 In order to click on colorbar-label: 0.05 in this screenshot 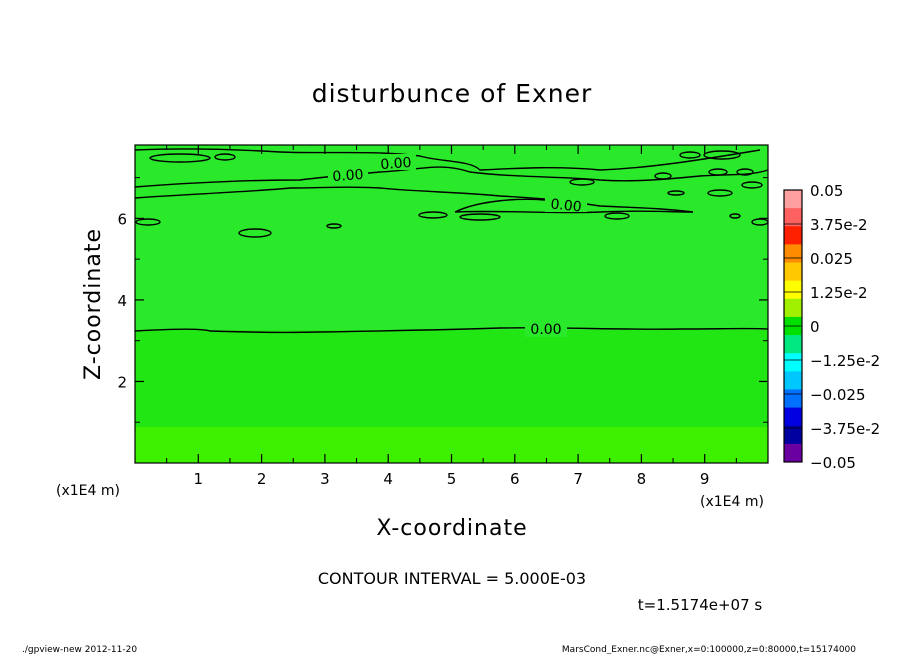, I will do `click(826, 191)`.